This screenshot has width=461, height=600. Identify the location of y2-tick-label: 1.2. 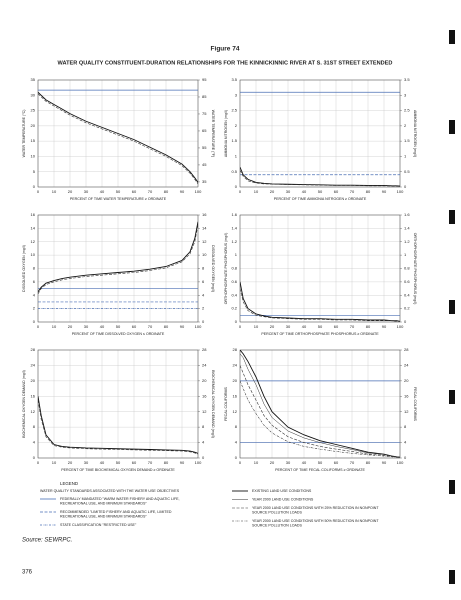
(407, 241).